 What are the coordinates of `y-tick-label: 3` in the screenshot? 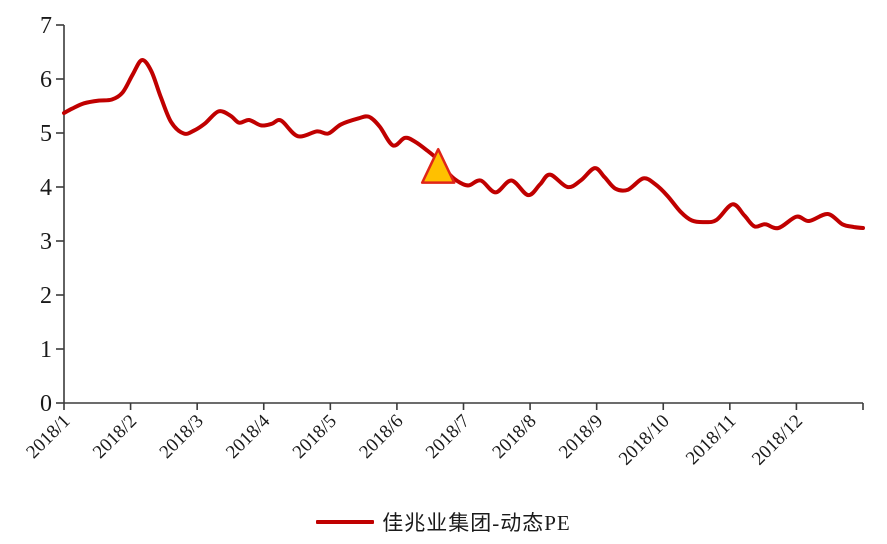 It's located at (46, 242).